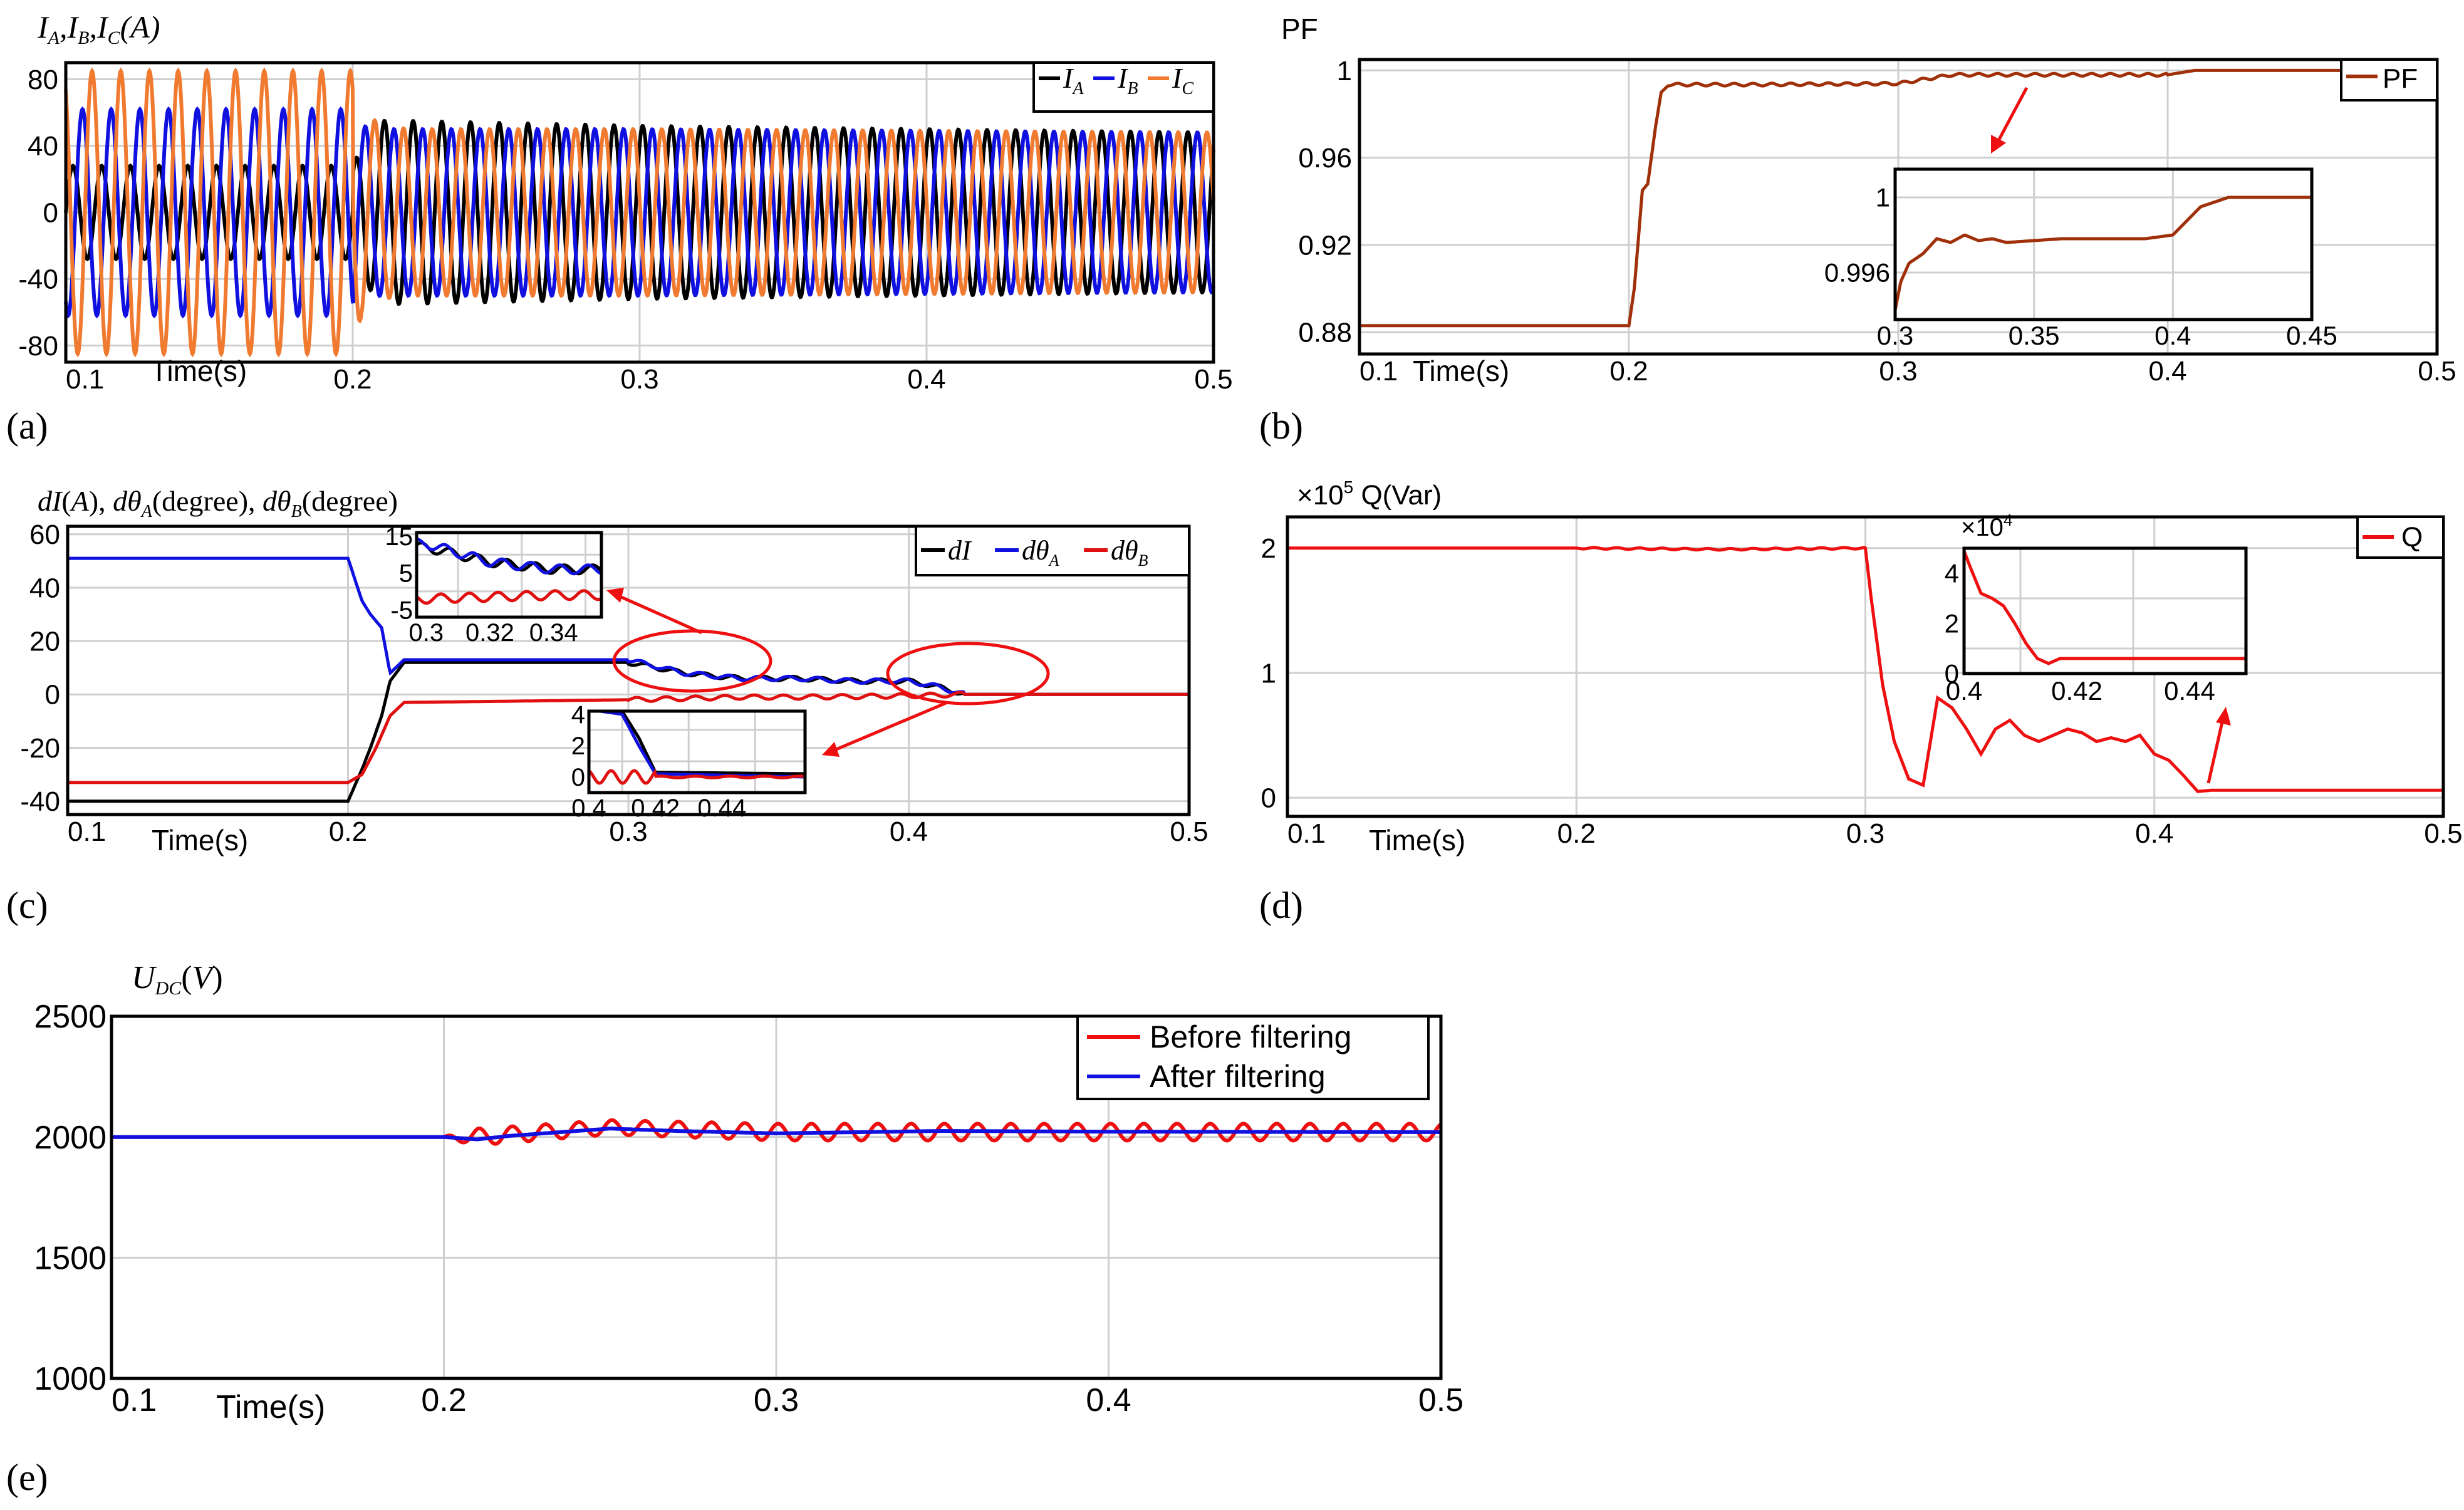 The width and height of the screenshot is (2464, 1510). What do you see at coordinates (44, 534) in the screenshot?
I see `panel-c-ytick-5: 60` at bounding box center [44, 534].